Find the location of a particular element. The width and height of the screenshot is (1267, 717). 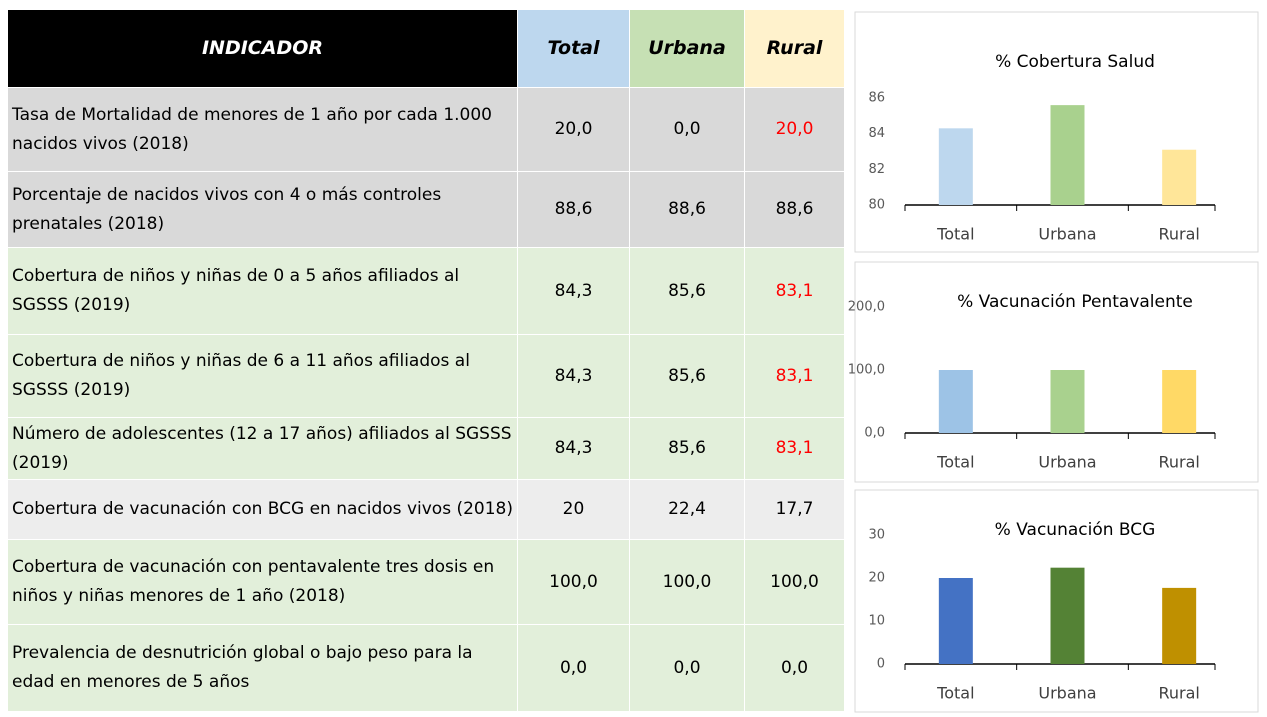

value-cell: 20 is located at coordinates (574, 510).